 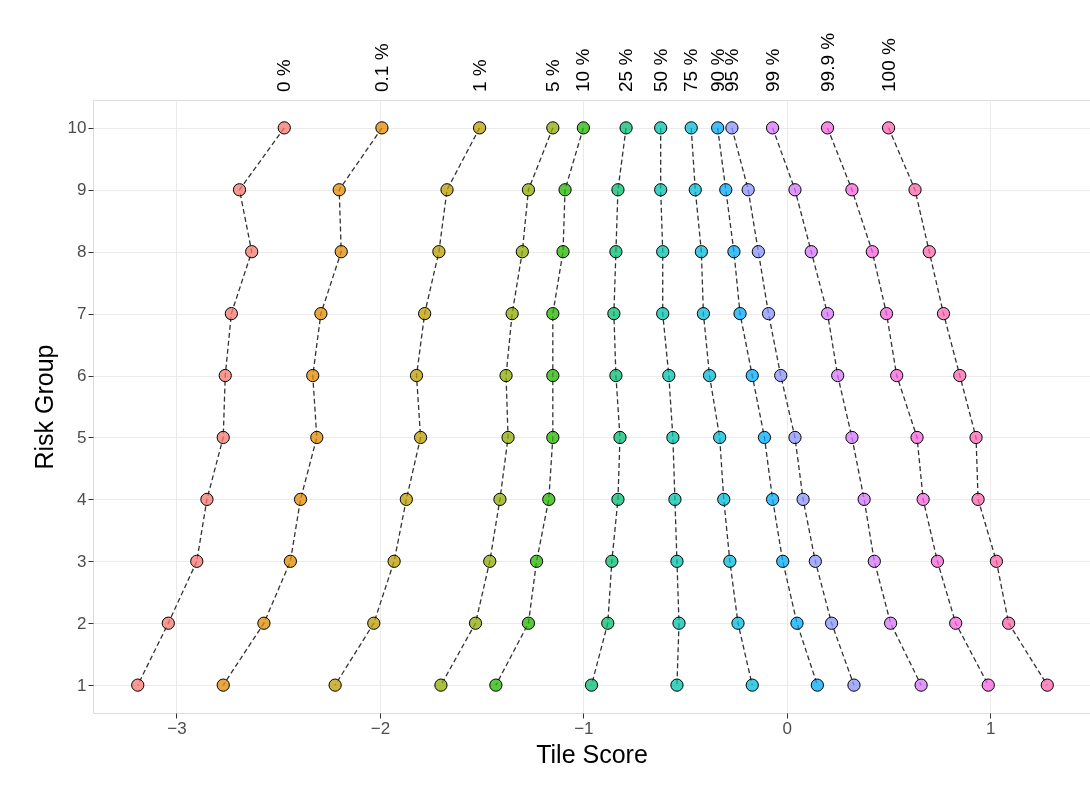 What do you see at coordinates (626, 70) in the screenshot?
I see `text: 25 %` at bounding box center [626, 70].